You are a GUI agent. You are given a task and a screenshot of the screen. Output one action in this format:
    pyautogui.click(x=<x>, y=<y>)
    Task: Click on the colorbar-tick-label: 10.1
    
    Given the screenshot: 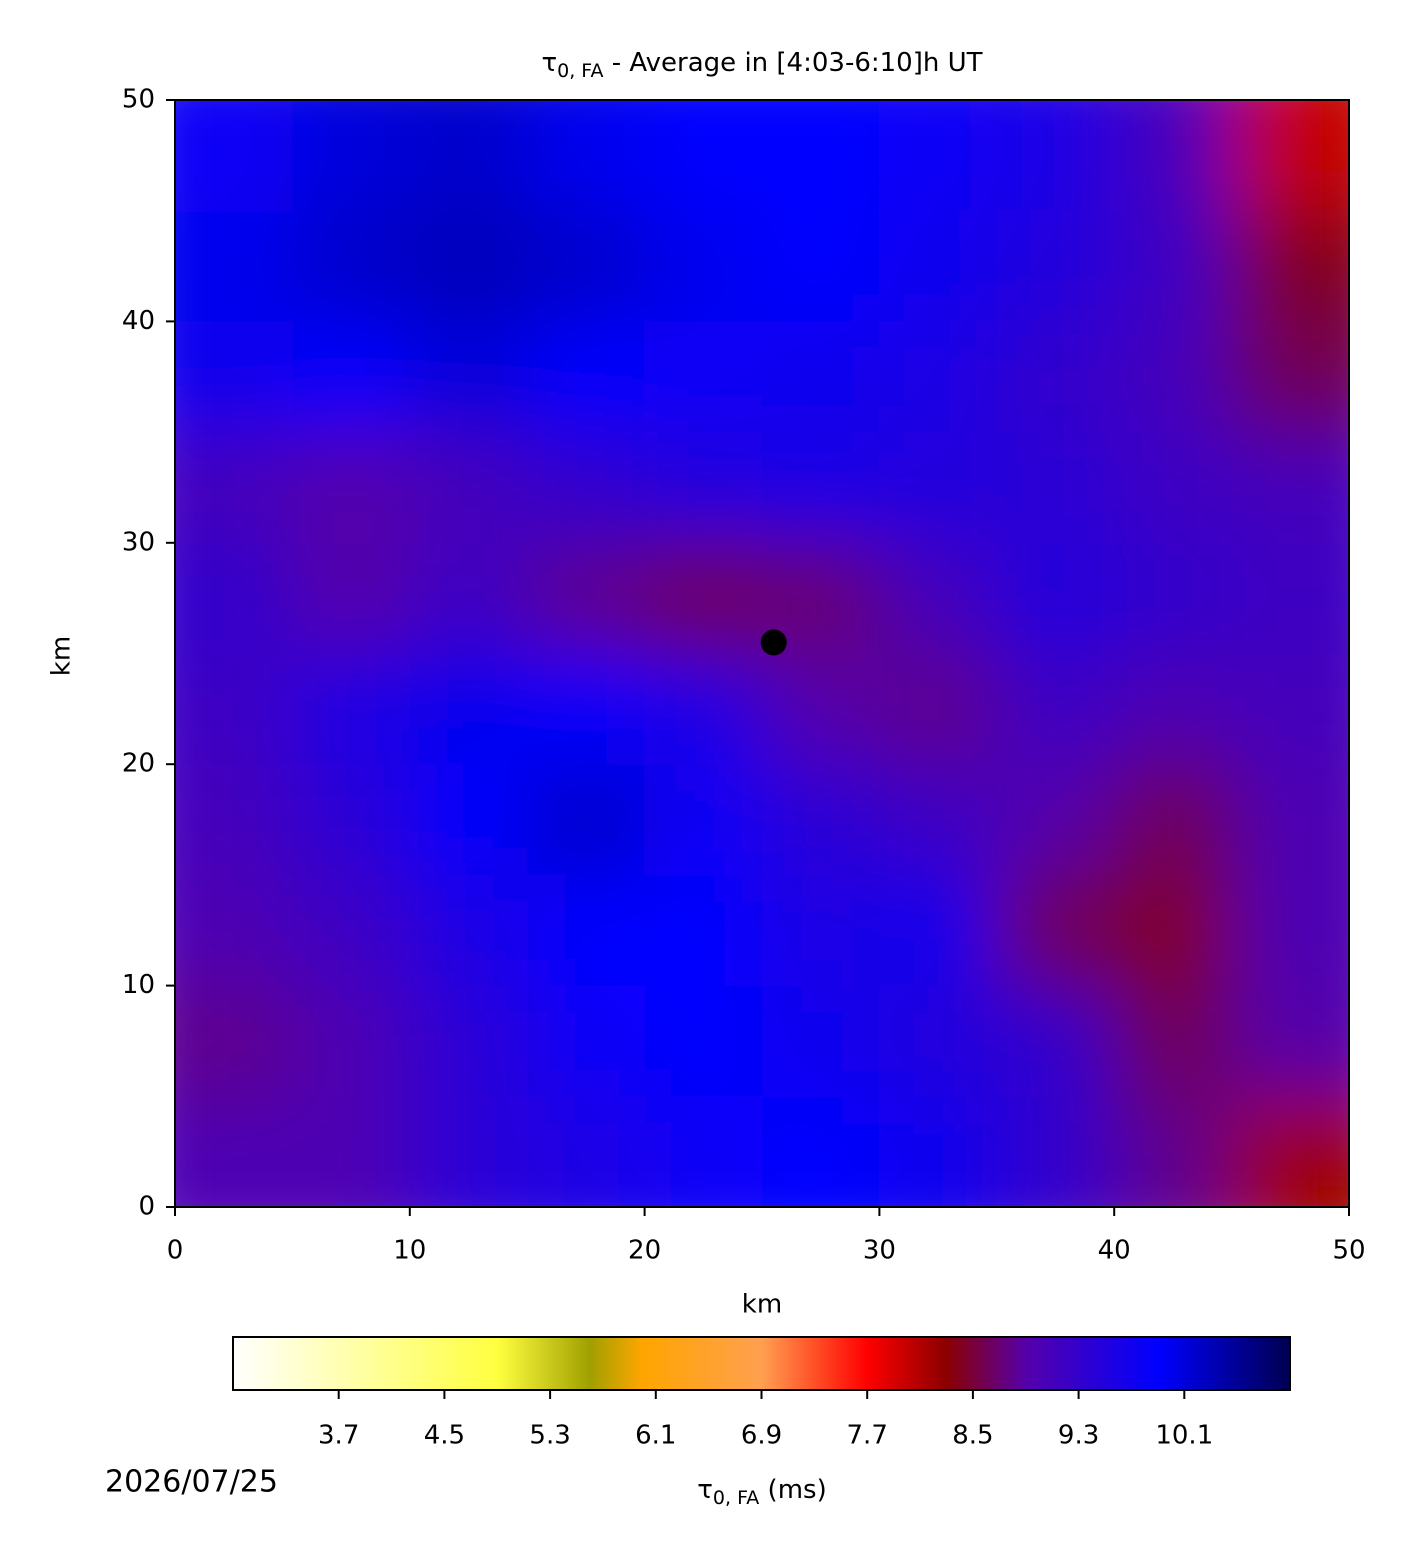 What is the action you would take?
    pyautogui.click(x=1184, y=1436)
    